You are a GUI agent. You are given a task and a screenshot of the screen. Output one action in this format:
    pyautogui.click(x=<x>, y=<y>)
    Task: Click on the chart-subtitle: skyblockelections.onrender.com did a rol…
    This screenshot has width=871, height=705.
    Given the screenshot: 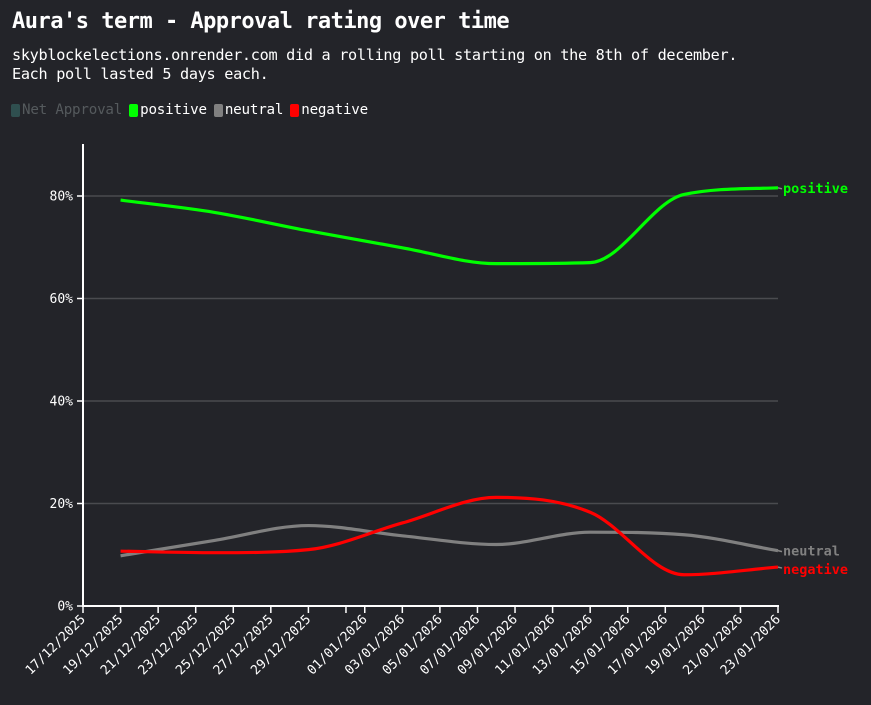 What is the action you would take?
    pyautogui.click(x=374, y=65)
    